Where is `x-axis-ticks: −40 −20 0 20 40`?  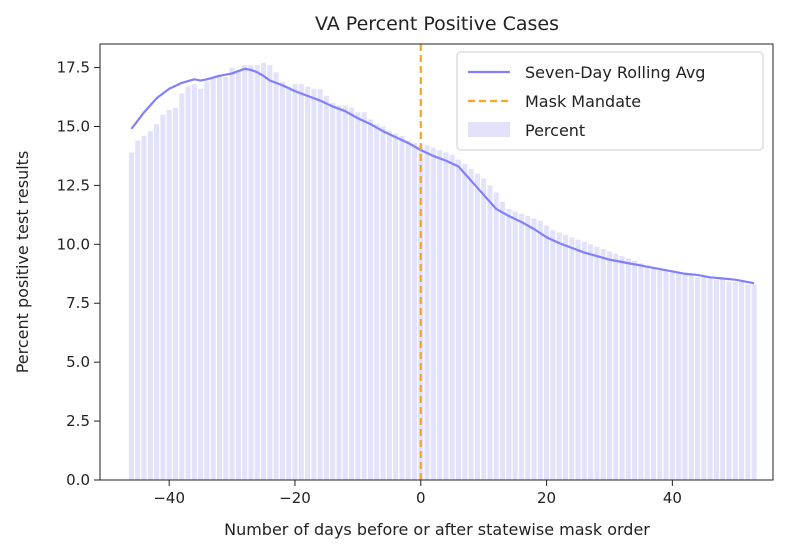
x-axis-ticks: −40 −20 0 20 40 is located at coordinates (417, 493).